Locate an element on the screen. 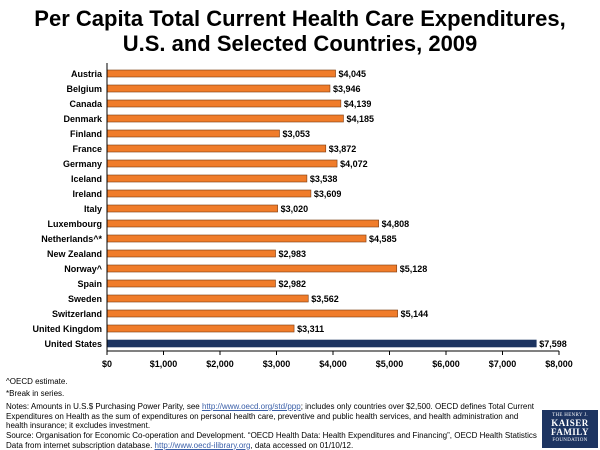  value-label-sweden: $3,562 is located at coordinates (325, 299).